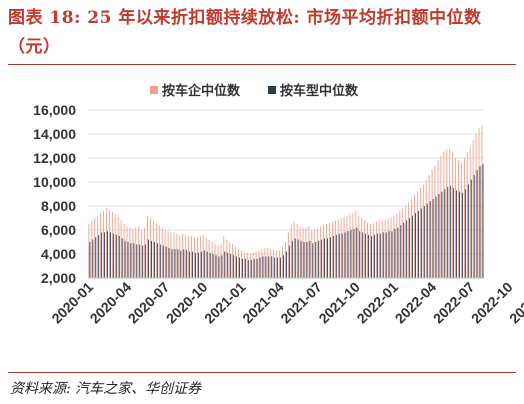  Describe the element at coordinates (254, 90) in the screenshot. I see `legend: 按车企中位数 按车型中位数` at that location.